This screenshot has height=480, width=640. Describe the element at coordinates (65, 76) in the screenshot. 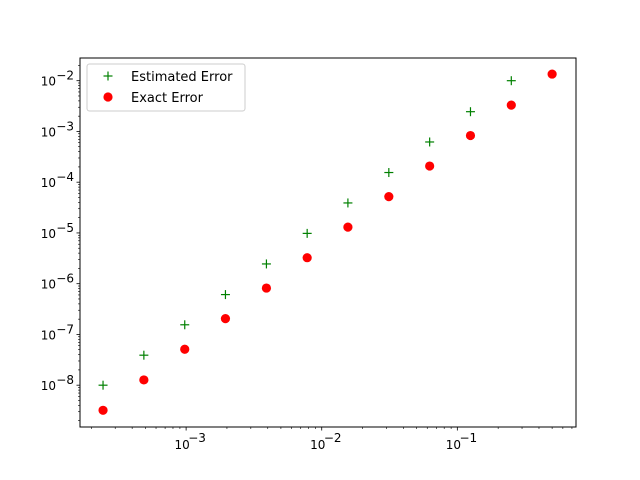

I see `y-tick-exponent: −2` at that location.